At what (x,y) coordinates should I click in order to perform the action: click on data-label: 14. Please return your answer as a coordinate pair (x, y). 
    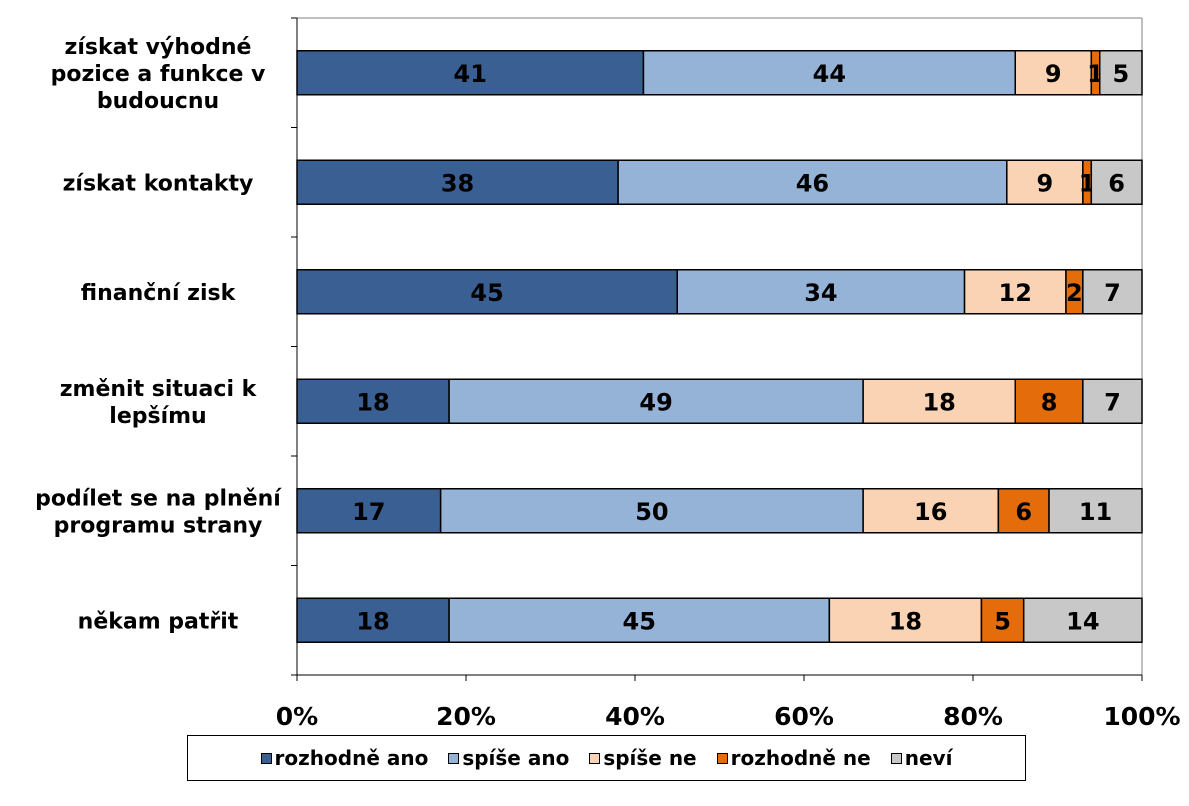
    Looking at the image, I should click on (1082, 621).